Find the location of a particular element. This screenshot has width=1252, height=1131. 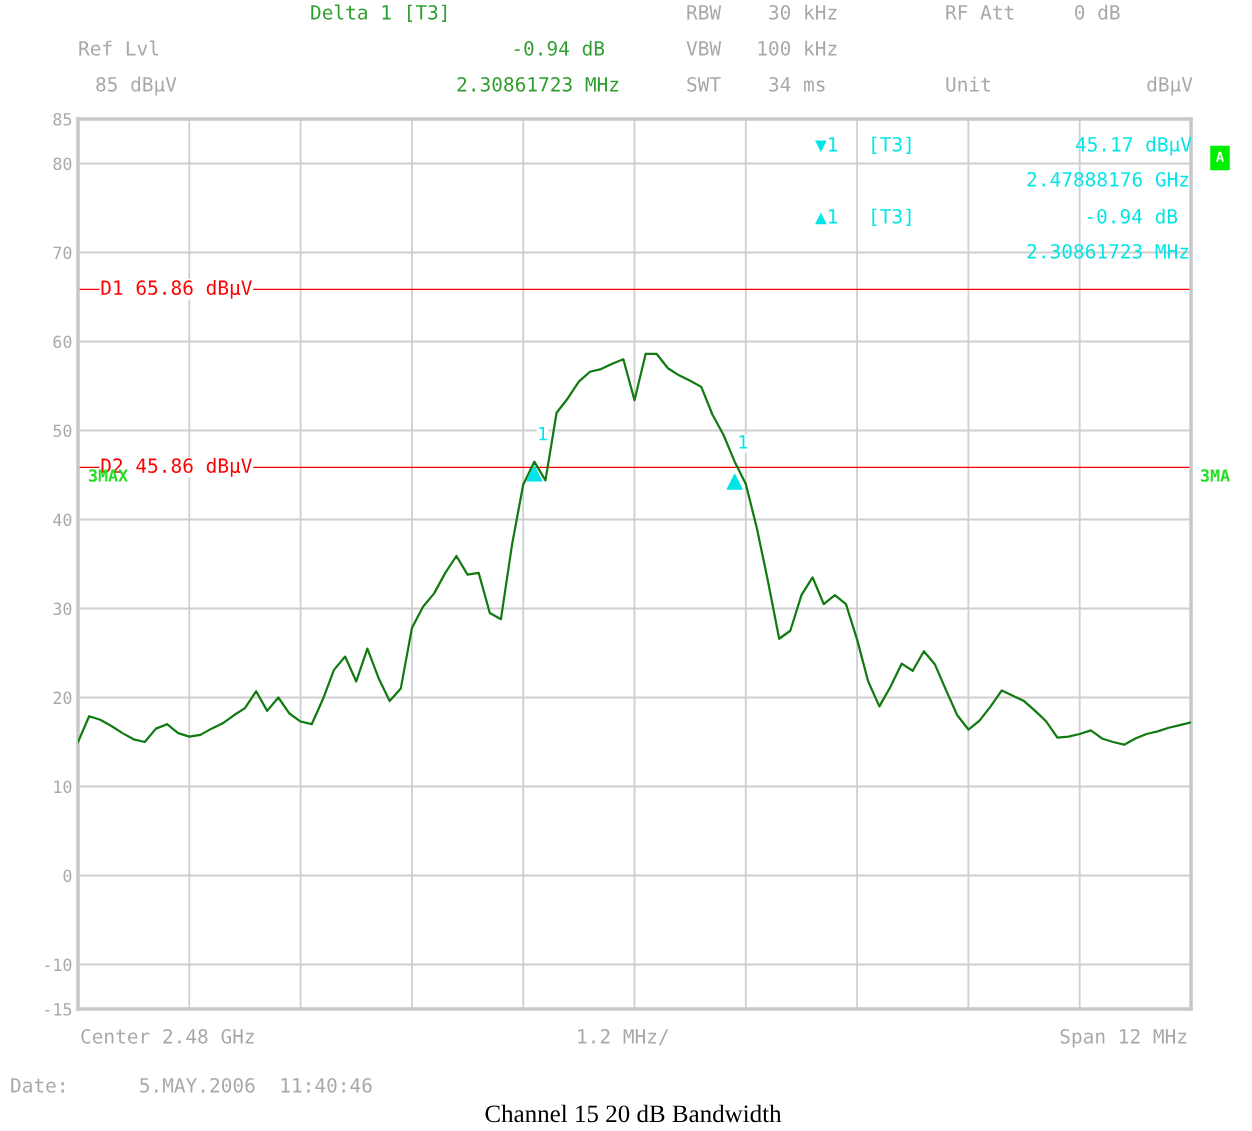

y-tick-label: 0 is located at coordinates (67, 876).